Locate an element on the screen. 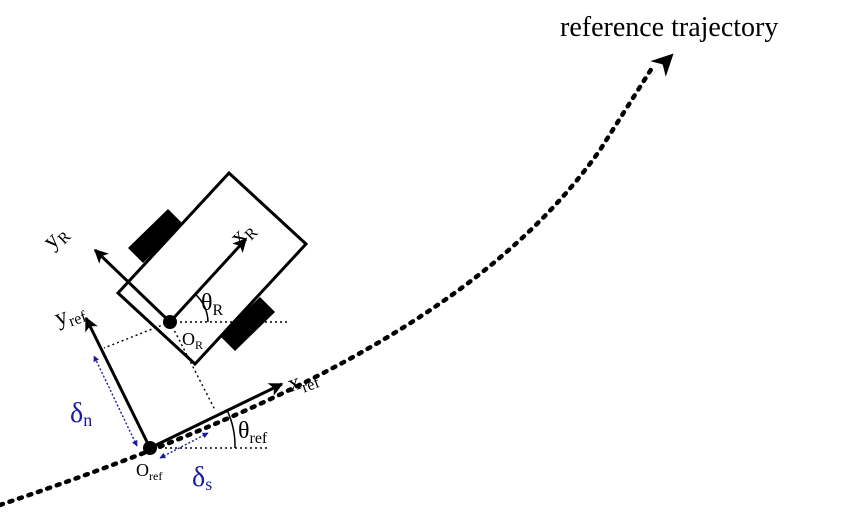 The image size is (856, 516). delta-n-label: δn is located at coordinates (81, 414).